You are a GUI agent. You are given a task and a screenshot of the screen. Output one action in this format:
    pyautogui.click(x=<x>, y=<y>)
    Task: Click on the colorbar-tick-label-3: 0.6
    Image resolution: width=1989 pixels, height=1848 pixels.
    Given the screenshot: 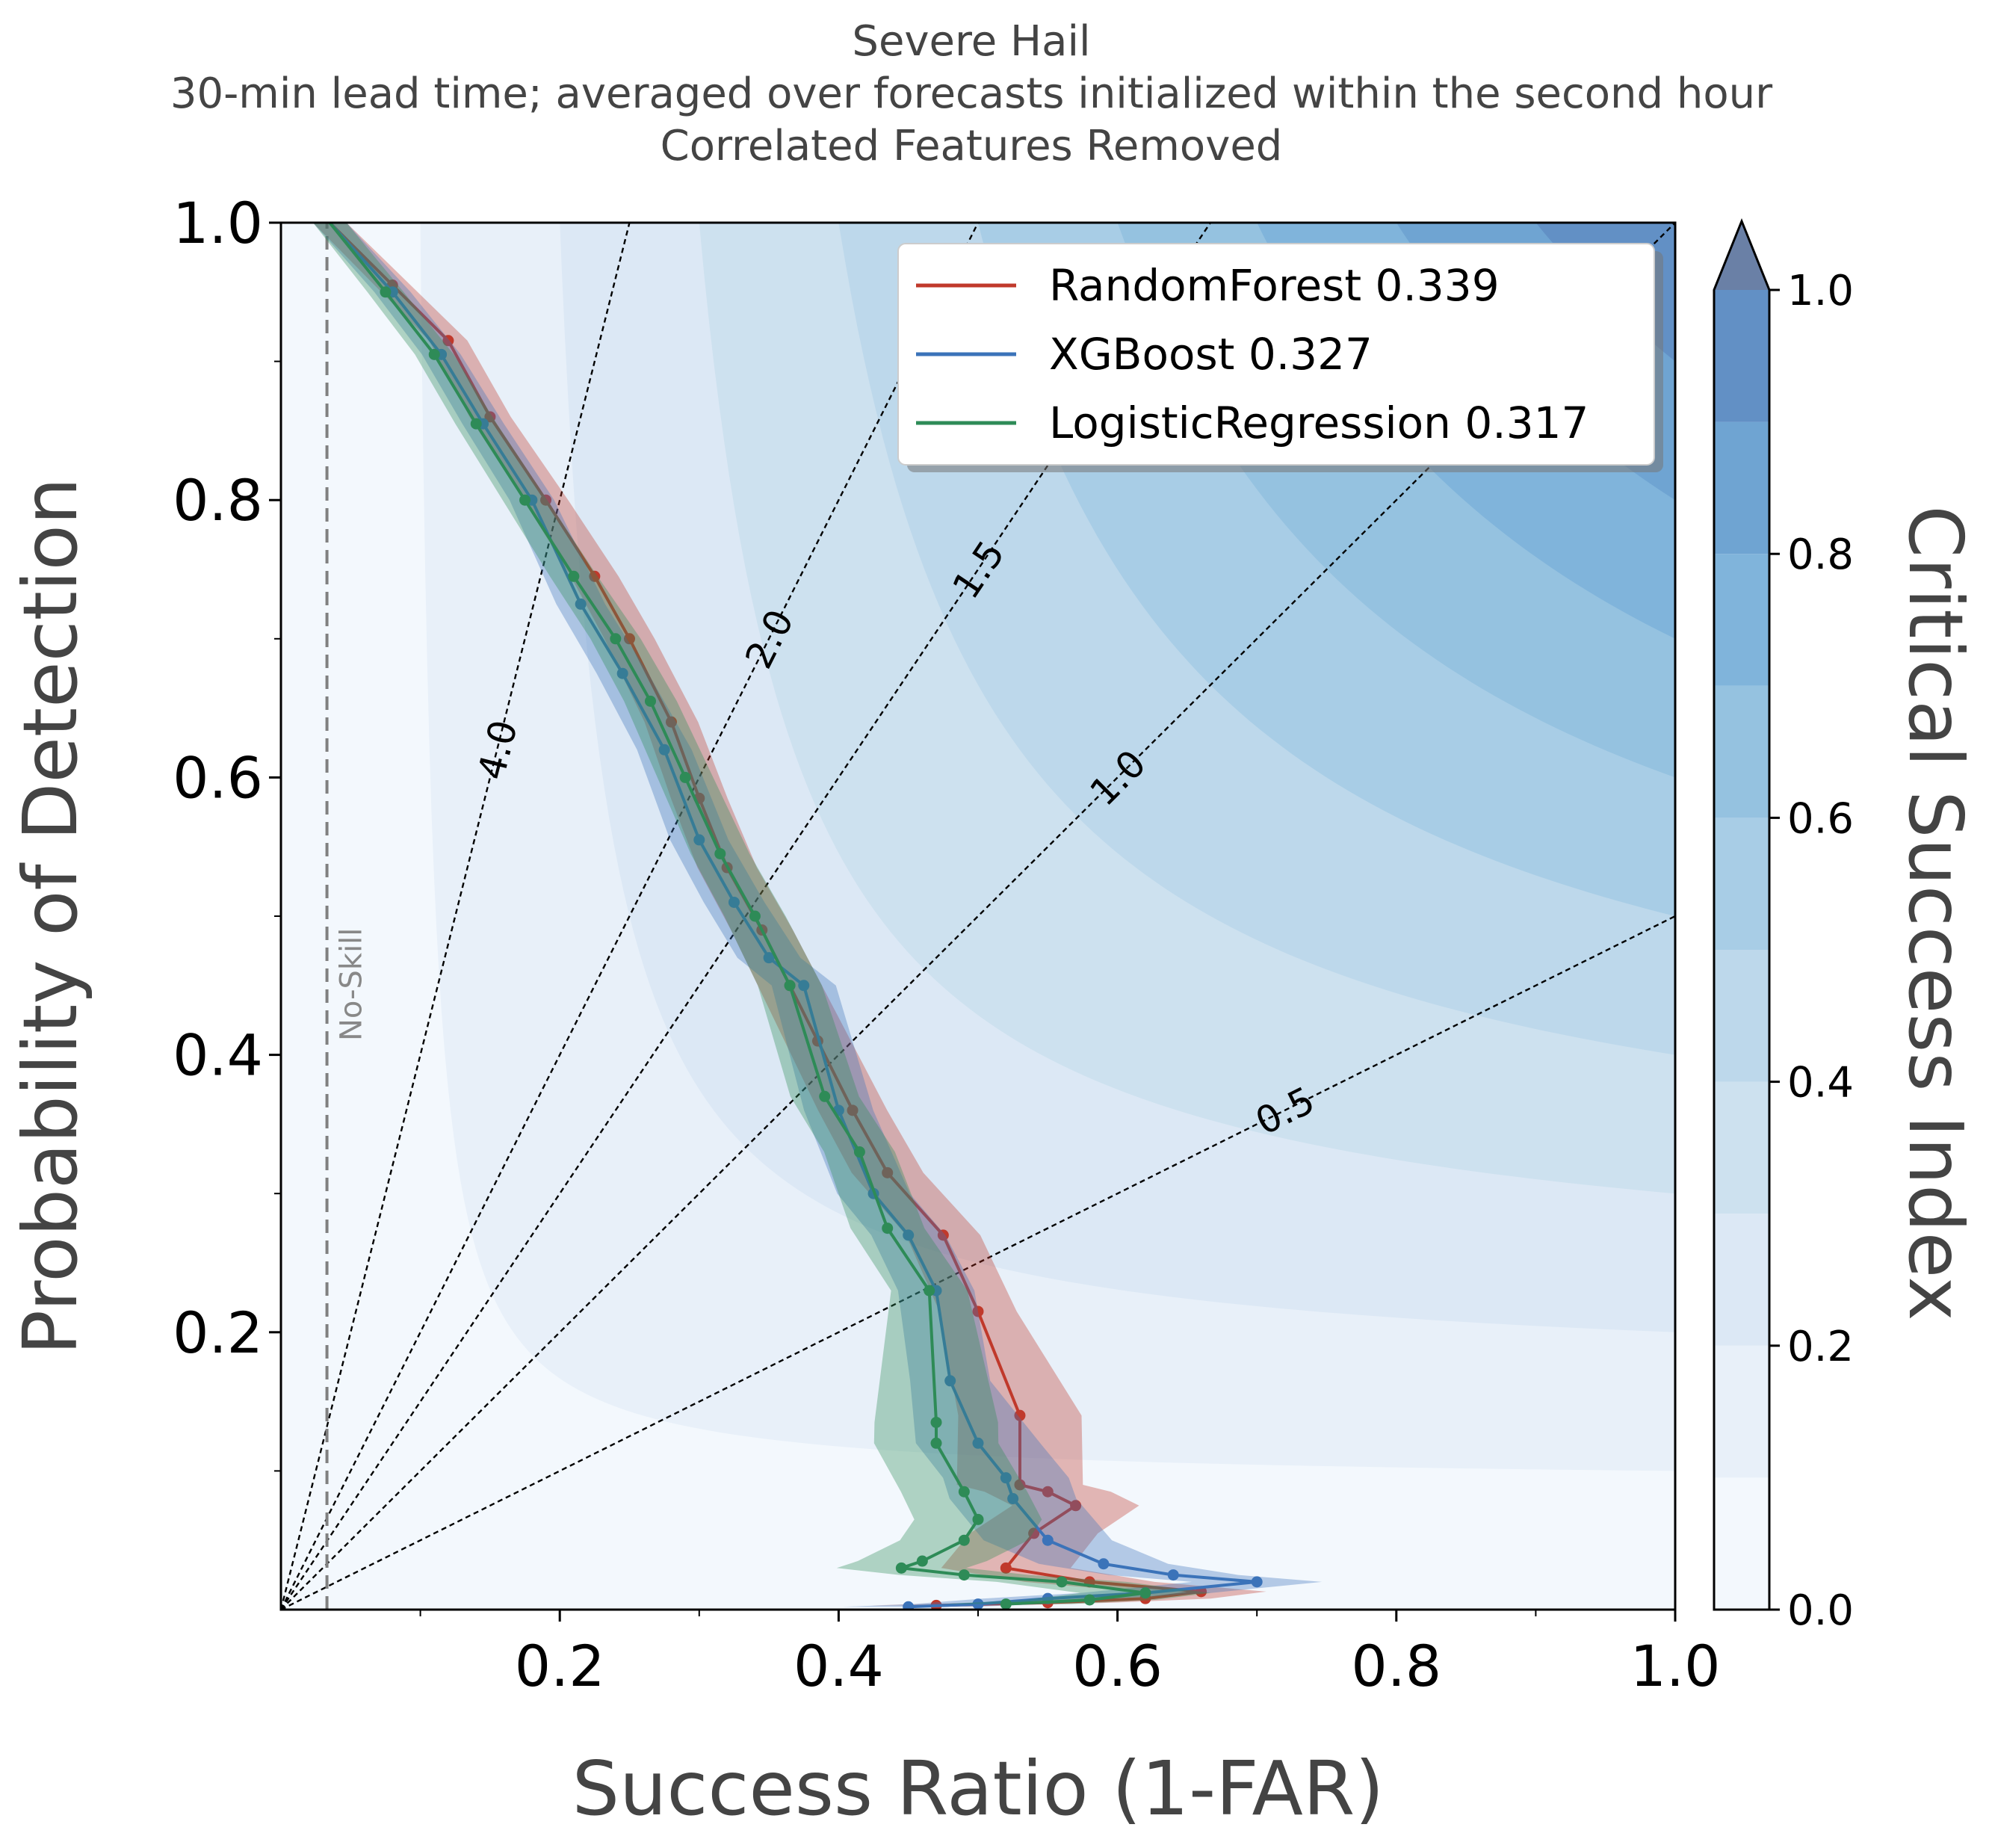 What is the action you would take?
    pyautogui.click(x=1820, y=819)
    